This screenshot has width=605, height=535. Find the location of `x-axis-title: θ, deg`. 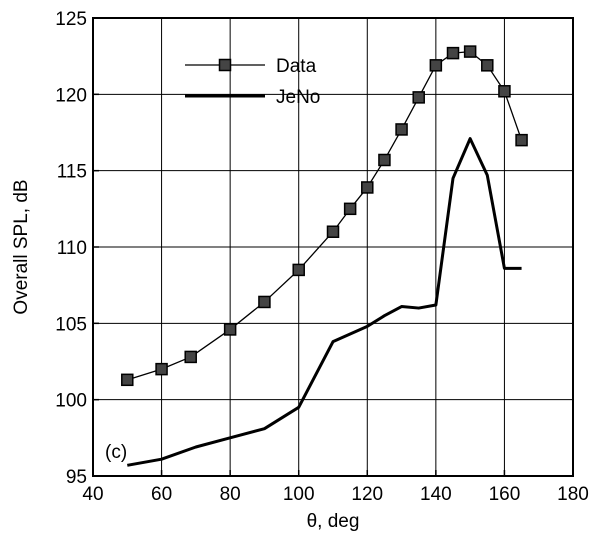

x-axis-title: θ, deg is located at coordinates (333, 521).